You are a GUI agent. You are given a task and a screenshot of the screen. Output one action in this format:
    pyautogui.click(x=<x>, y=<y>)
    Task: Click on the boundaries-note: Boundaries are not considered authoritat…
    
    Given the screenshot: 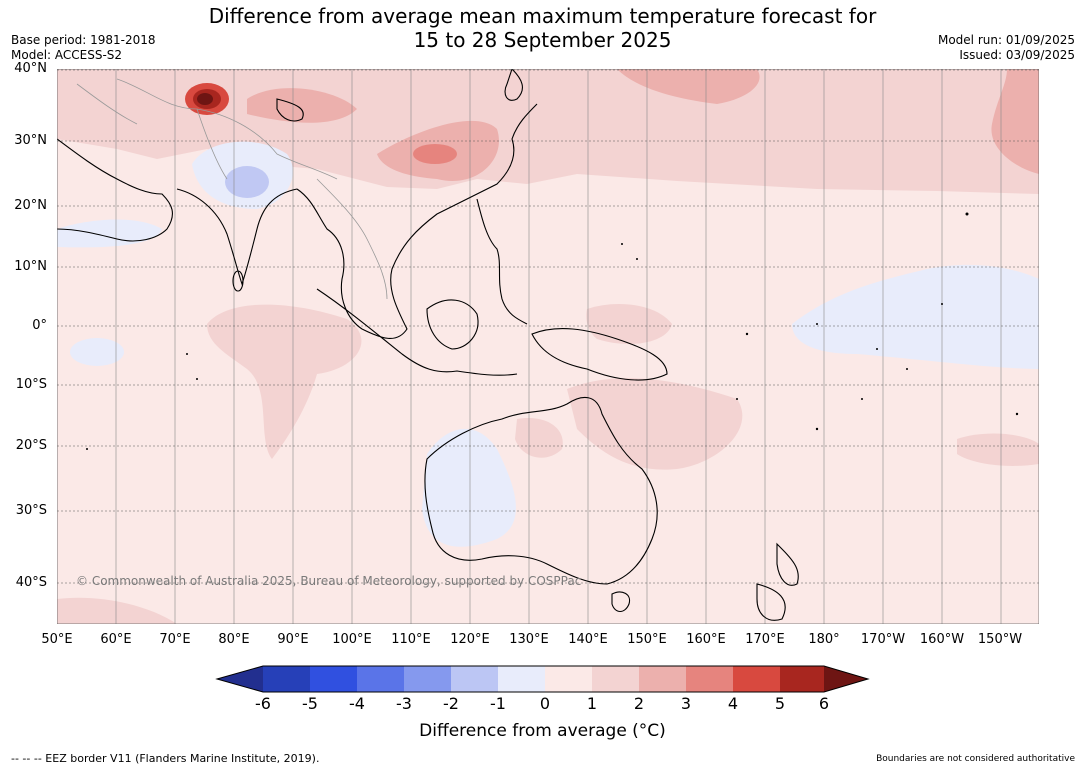 What is the action you would take?
    pyautogui.click(x=975, y=759)
    